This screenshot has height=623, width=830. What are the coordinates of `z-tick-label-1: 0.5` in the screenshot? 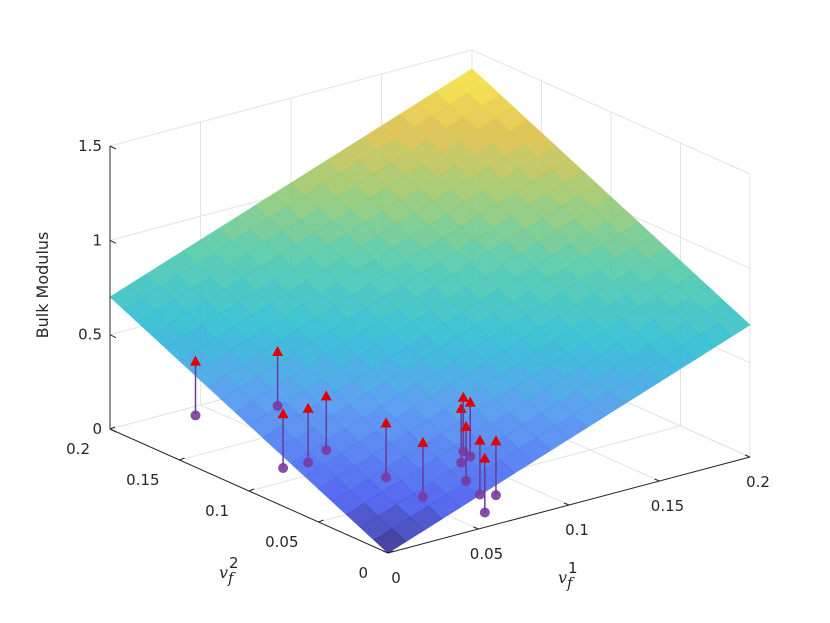 It's located at (90, 335).